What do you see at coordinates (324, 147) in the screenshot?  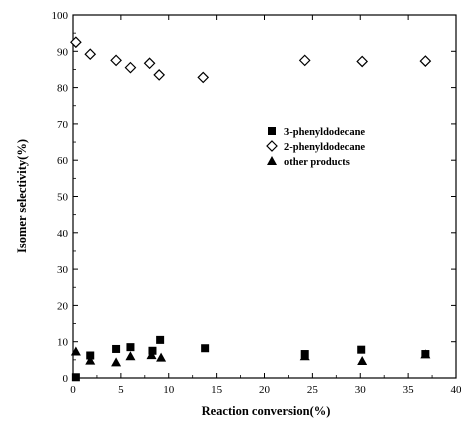 I see `legend-label: 2-phenyldodecane` at bounding box center [324, 147].